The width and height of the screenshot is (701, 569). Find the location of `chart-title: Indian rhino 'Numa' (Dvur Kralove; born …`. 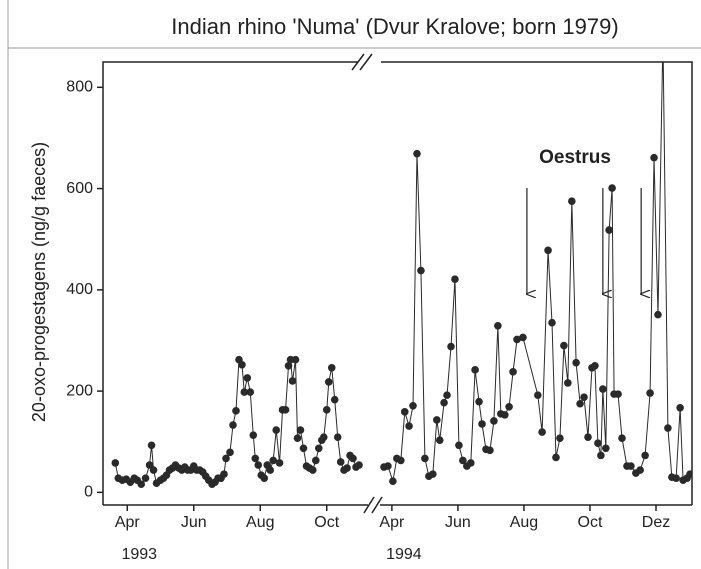

chart-title: Indian rhino 'Numa' (Dvur Kralove; born … is located at coordinates (394, 26).